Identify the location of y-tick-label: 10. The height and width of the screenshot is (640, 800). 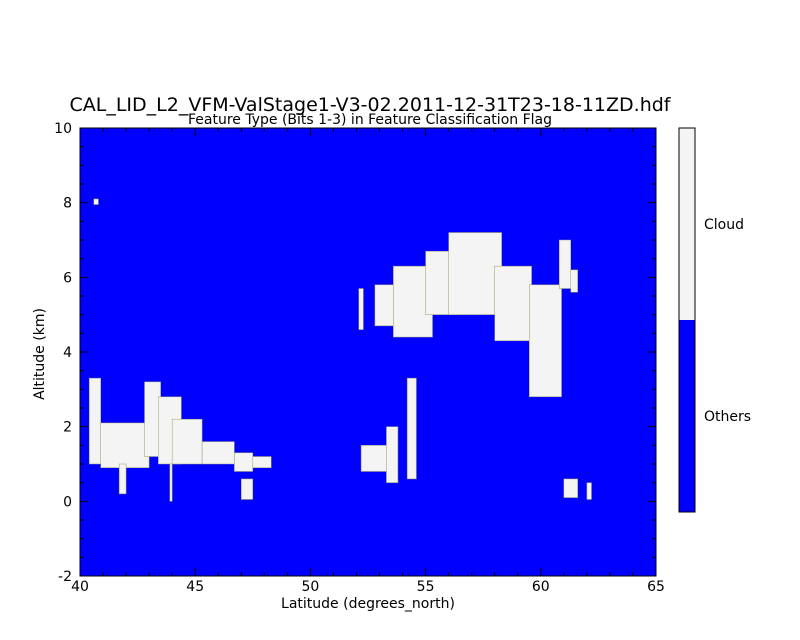
(63, 129).